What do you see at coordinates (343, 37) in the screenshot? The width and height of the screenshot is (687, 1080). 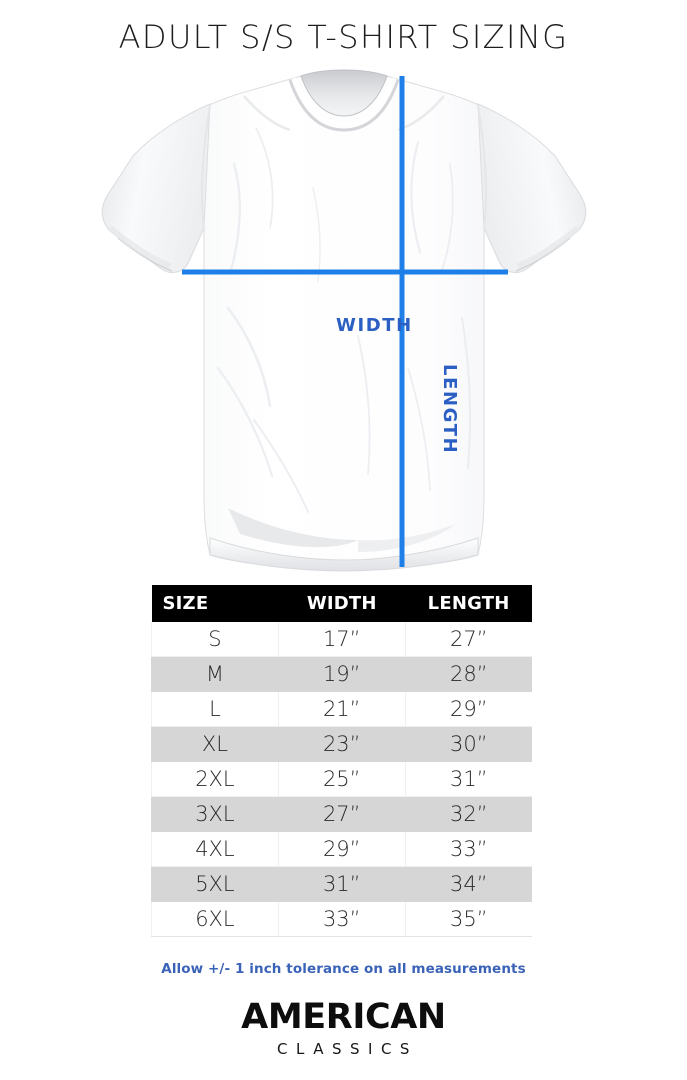 I see `page-title: ADULT S/S T-SHIRT SIZING` at bounding box center [343, 37].